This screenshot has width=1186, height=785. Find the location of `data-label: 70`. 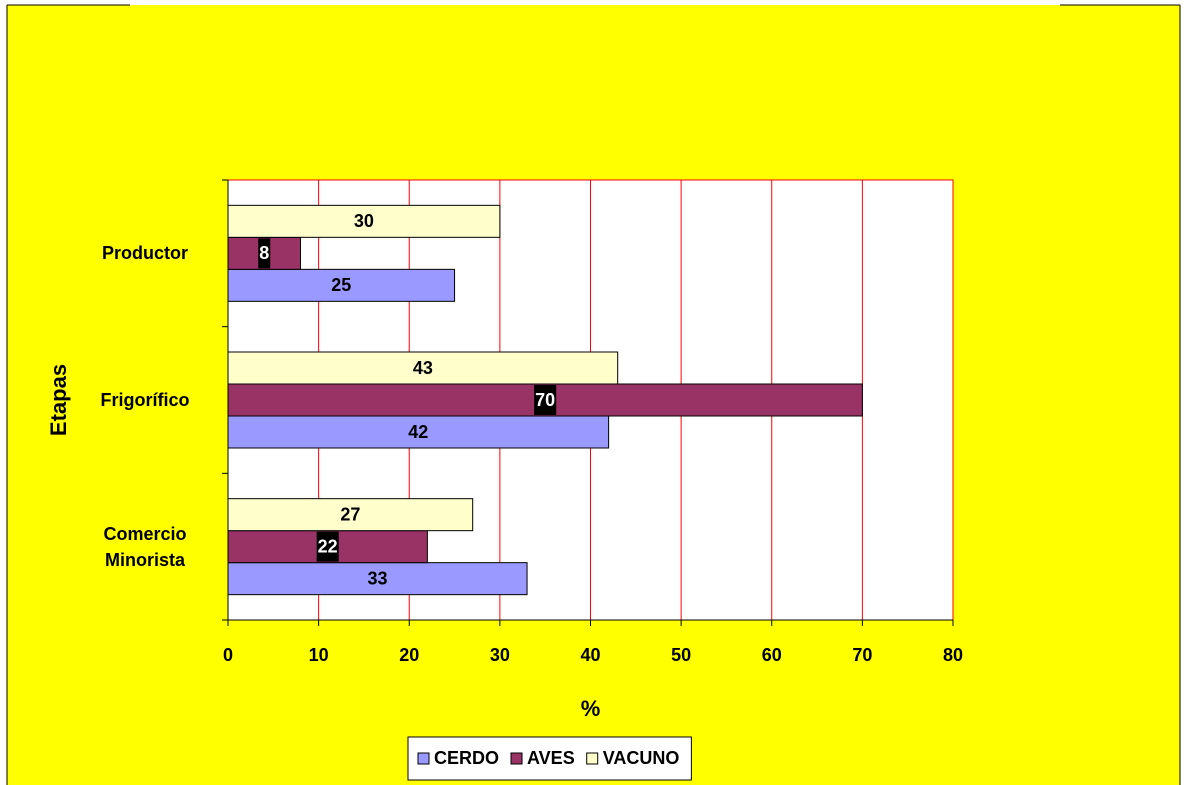

data-label: 70 is located at coordinates (545, 400).